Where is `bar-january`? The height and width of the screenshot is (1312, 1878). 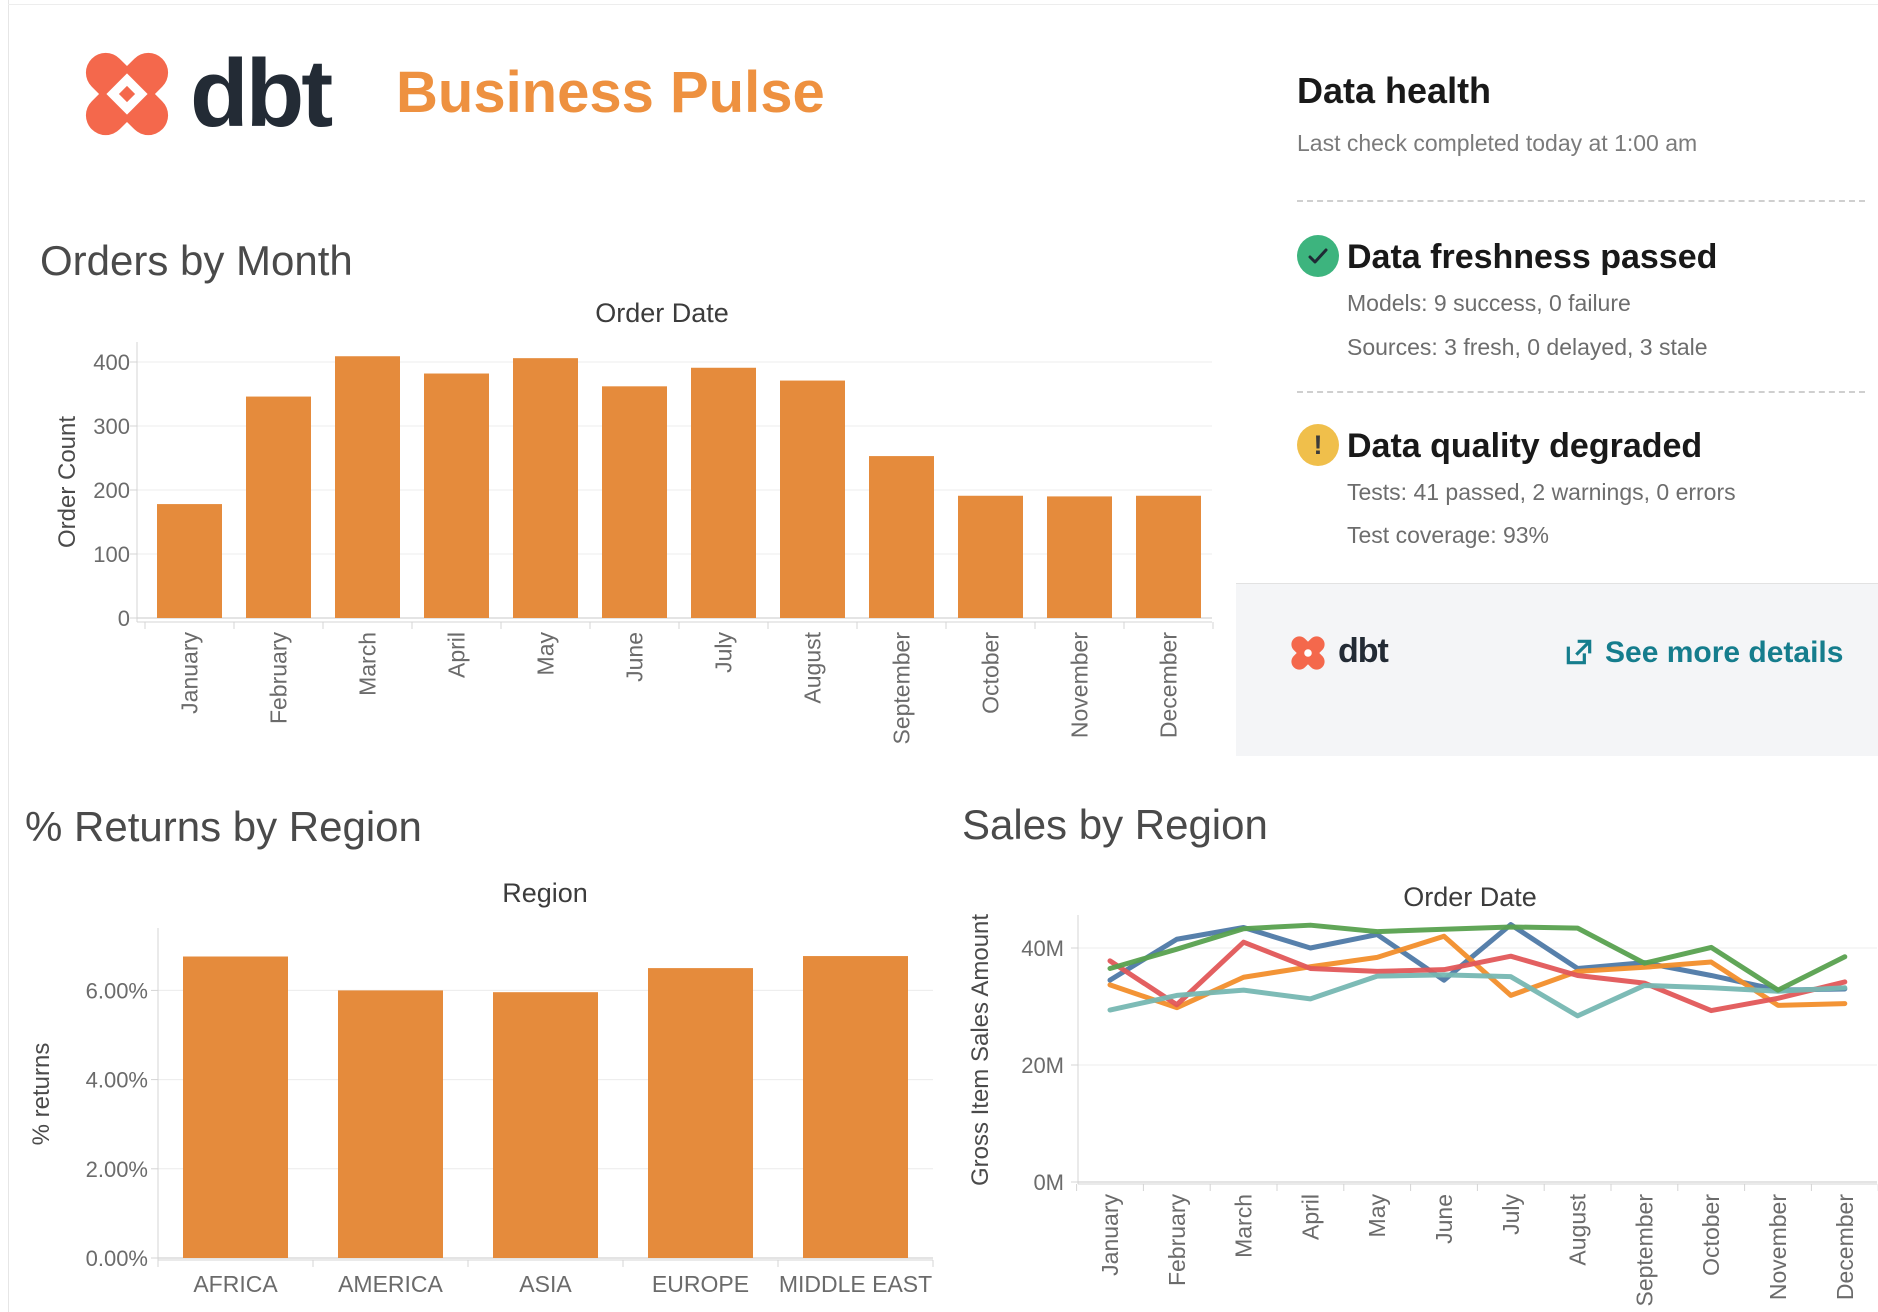 bar-january is located at coordinates (189, 561).